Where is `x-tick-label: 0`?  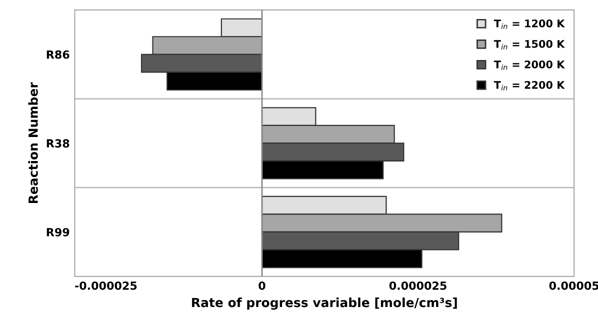
x-tick-label: 0 is located at coordinates (262, 285).